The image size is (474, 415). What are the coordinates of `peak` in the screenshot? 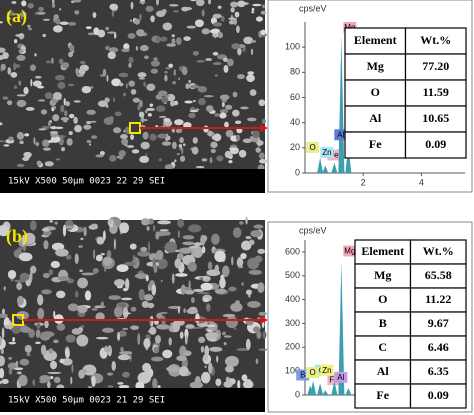 It's located at (348, 391).